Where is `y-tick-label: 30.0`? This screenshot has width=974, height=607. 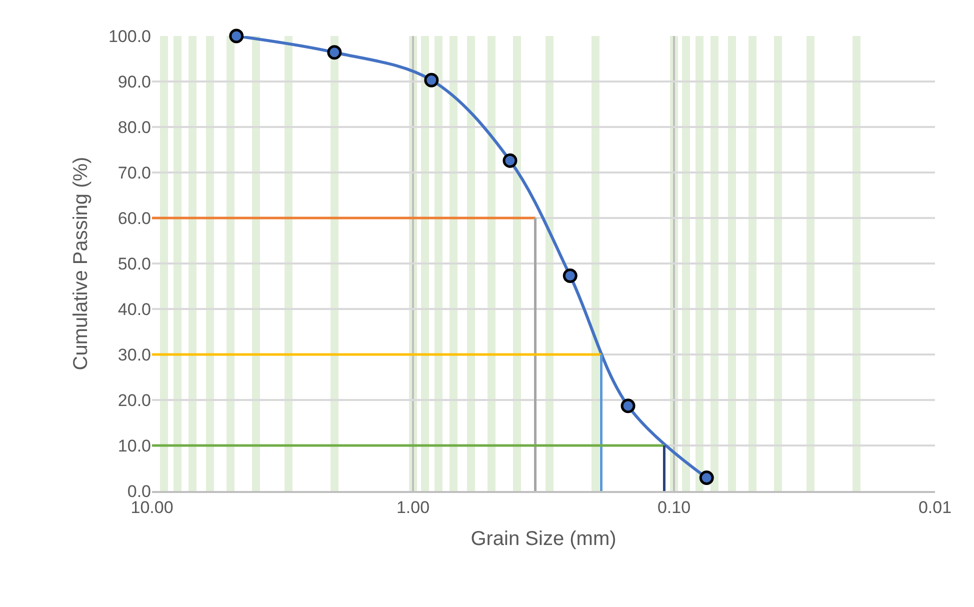 y-tick-label: 30.0 is located at coordinates (134, 354).